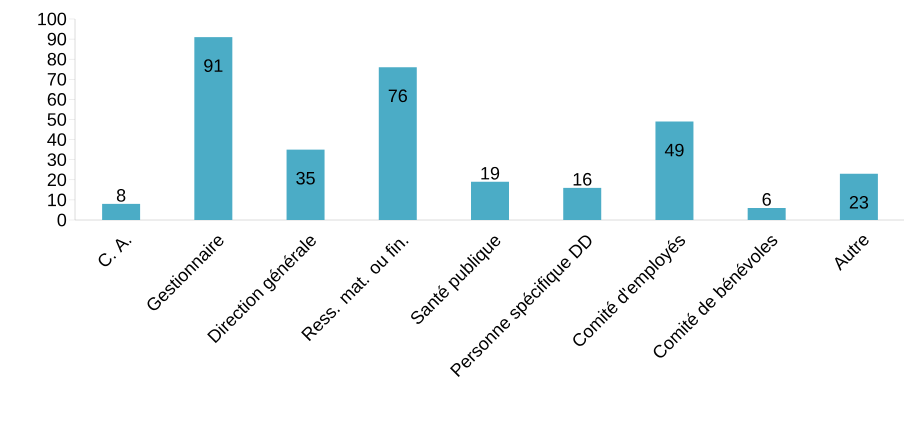 The height and width of the screenshot is (437, 904). Describe the element at coordinates (213, 65) in the screenshot. I see `data-label: 91` at that location.